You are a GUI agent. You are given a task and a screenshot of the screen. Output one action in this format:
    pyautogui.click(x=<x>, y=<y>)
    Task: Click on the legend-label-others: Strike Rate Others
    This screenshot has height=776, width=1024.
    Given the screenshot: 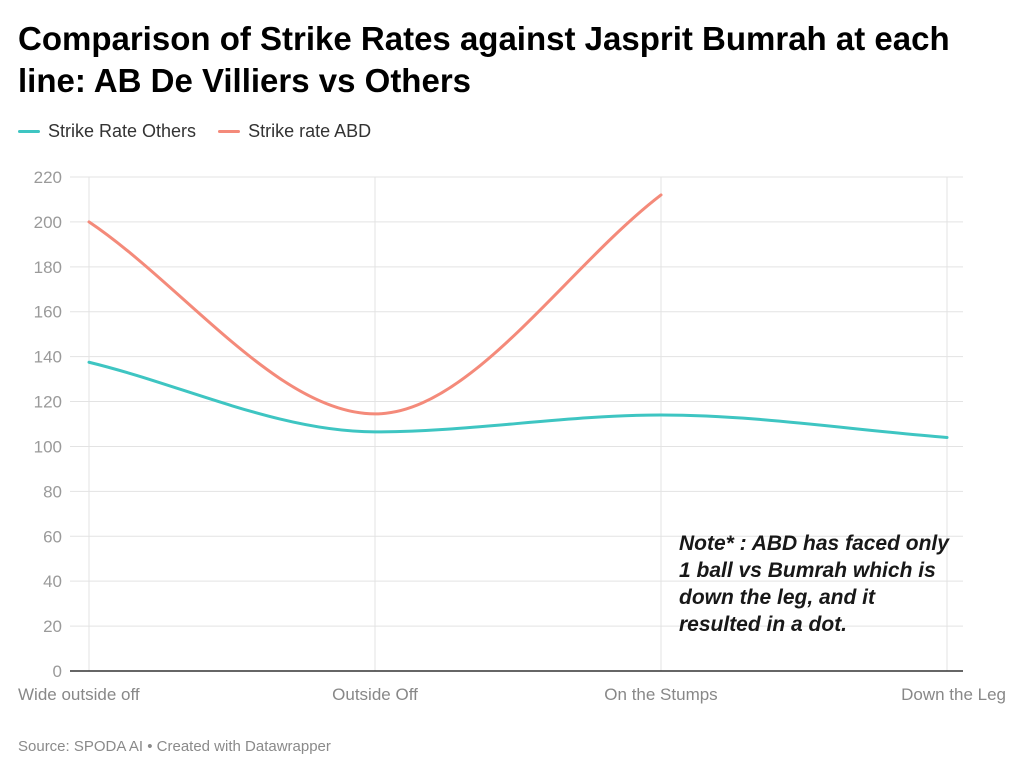 What is the action you would take?
    pyautogui.click(x=122, y=131)
    